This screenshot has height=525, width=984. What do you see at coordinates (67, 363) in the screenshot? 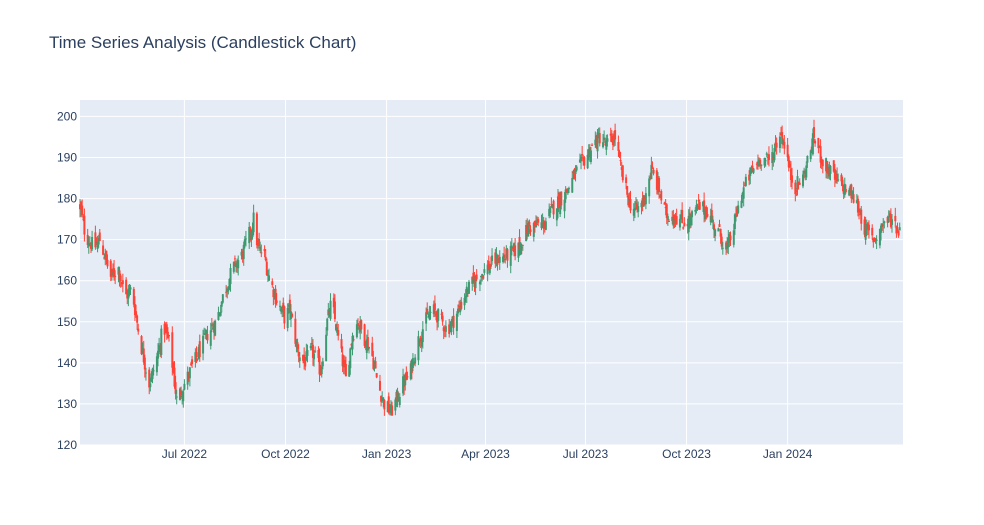
I see `y-tick-label: 140` at bounding box center [67, 363].